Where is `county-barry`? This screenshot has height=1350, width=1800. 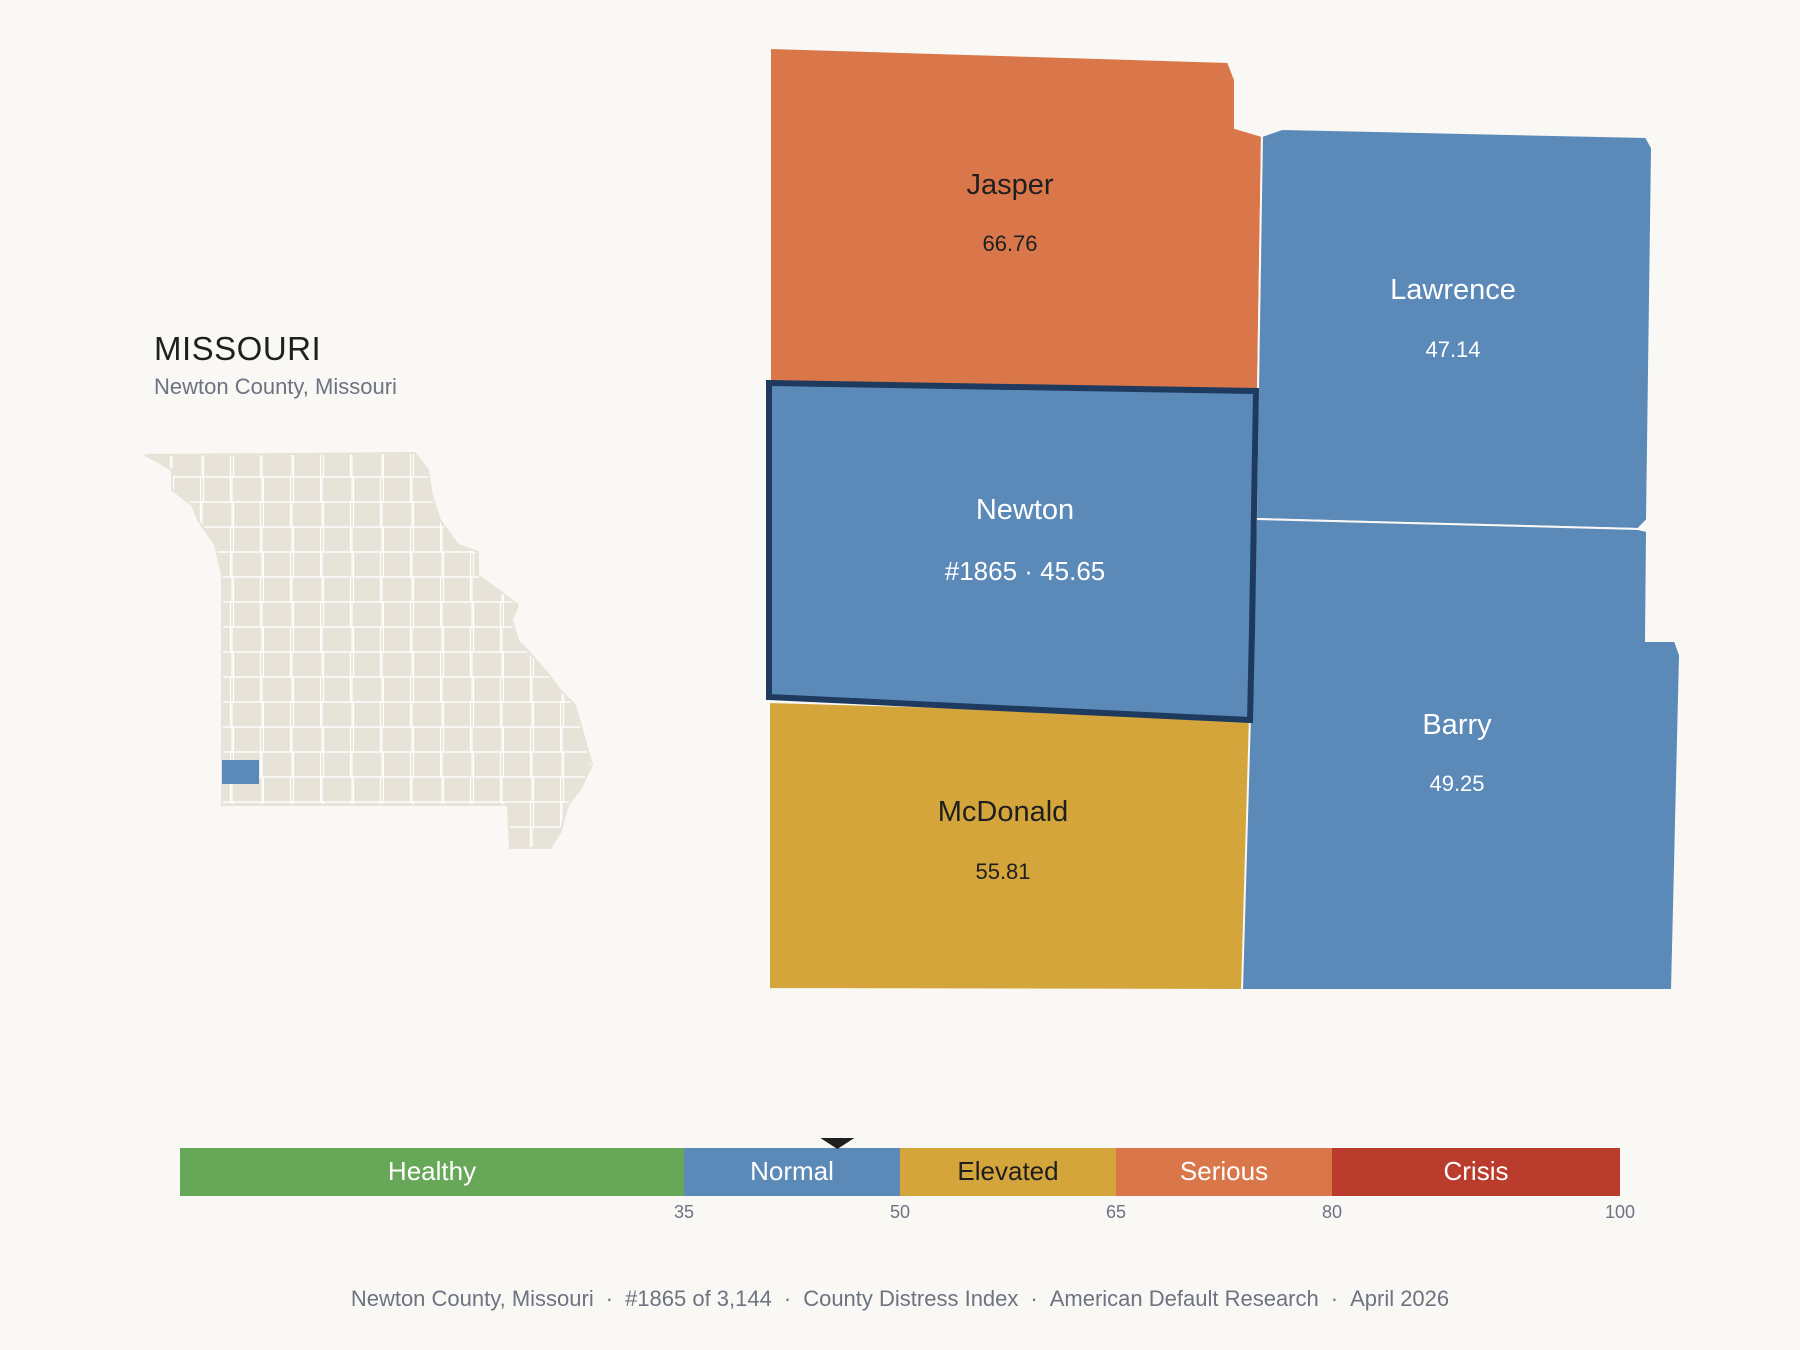 county-barry is located at coordinates (1460, 754).